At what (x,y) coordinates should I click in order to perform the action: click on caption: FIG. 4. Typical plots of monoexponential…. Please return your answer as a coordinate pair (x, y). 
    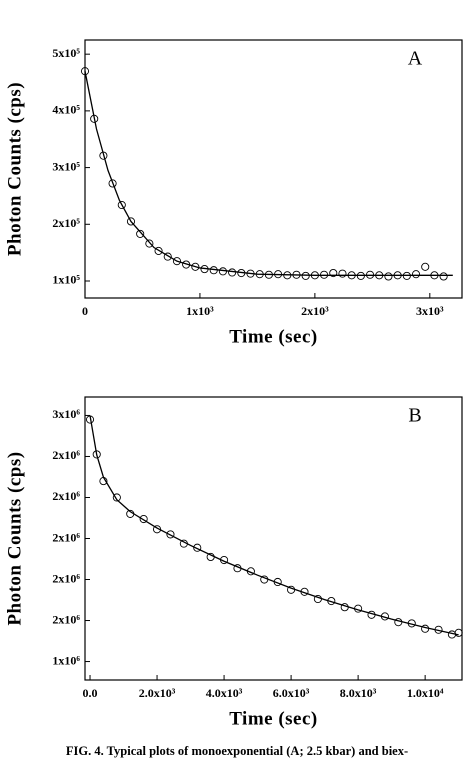
    Looking at the image, I should click on (237, 751).